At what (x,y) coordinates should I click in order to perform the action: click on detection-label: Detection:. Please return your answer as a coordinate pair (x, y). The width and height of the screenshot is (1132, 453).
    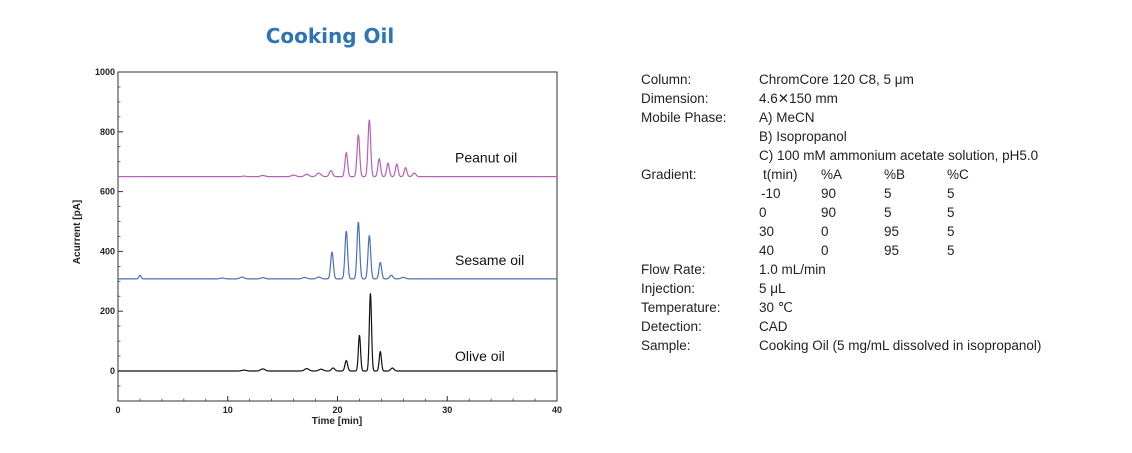
    Looking at the image, I should click on (671, 326).